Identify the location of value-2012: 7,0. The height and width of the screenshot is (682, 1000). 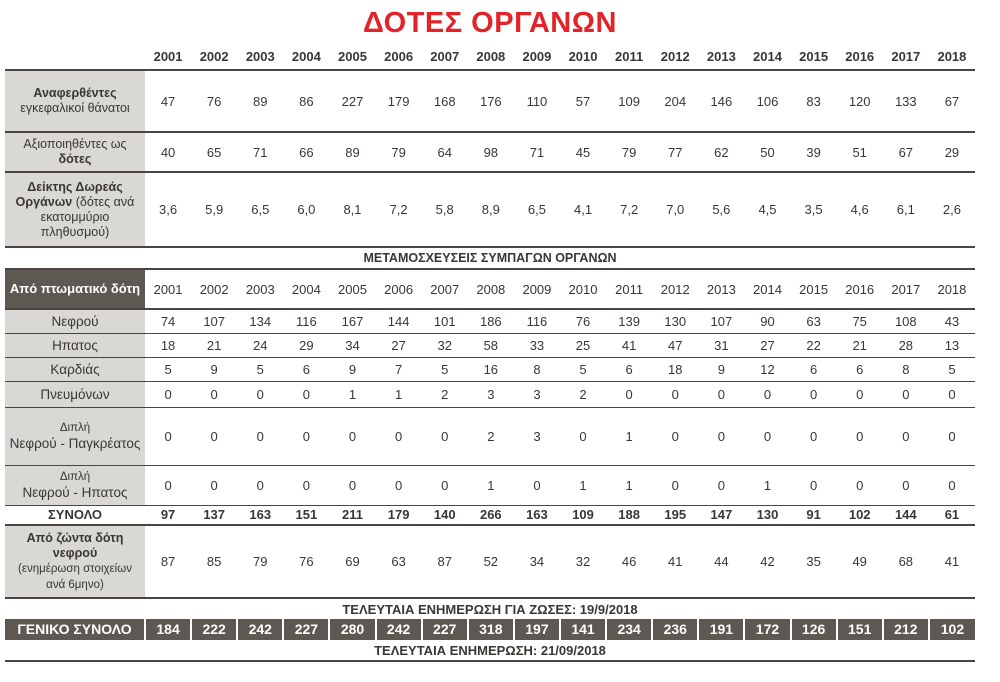
(675, 210).